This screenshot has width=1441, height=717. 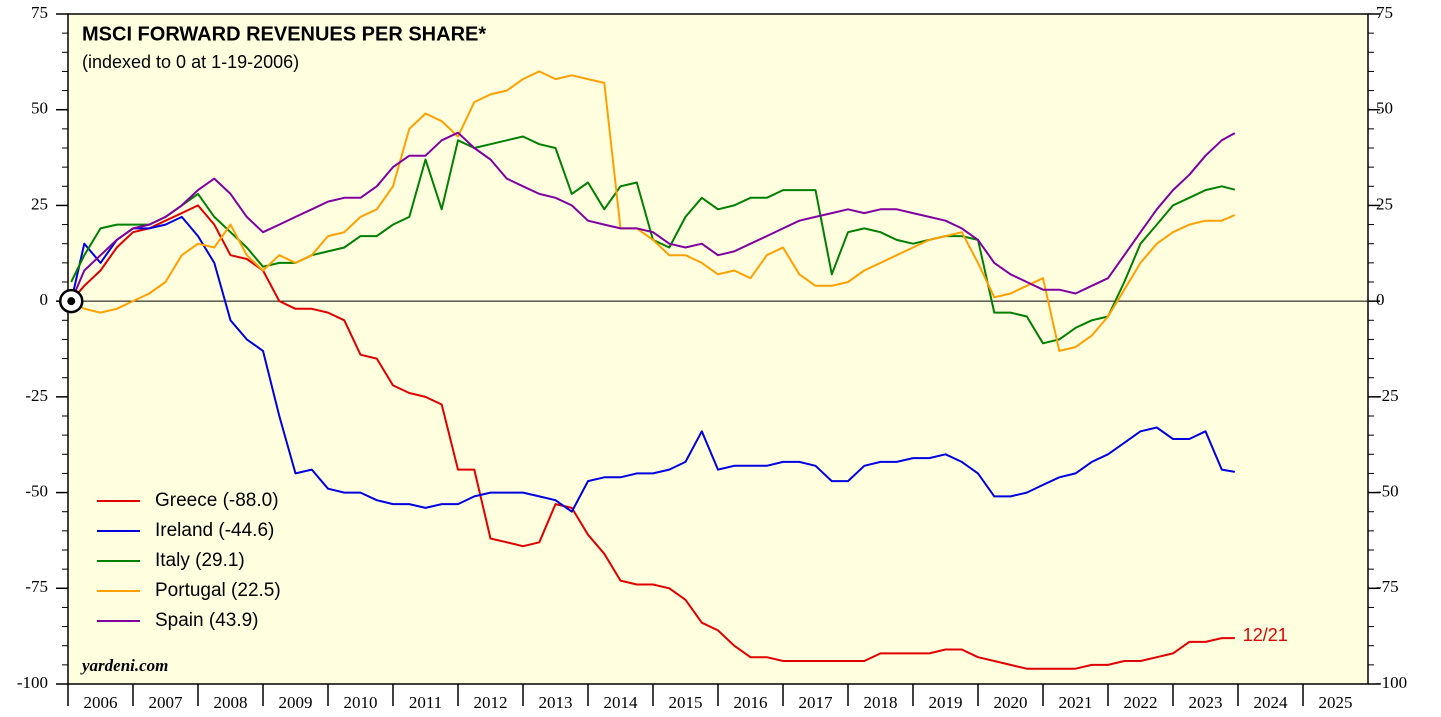 I want to click on origin-dot, so click(x=71, y=301).